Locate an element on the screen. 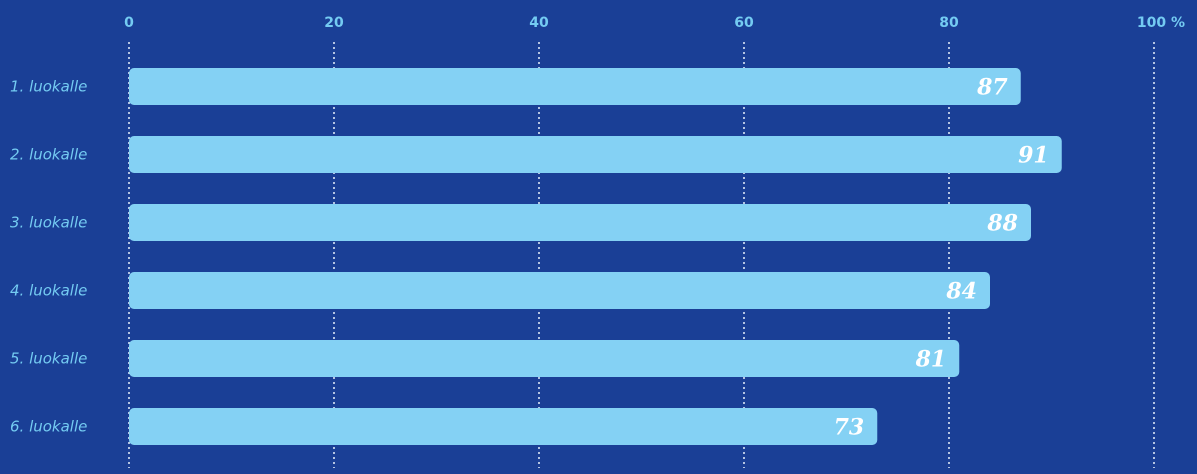  category-label: 1. luokalle is located at coordinates (48, 87).